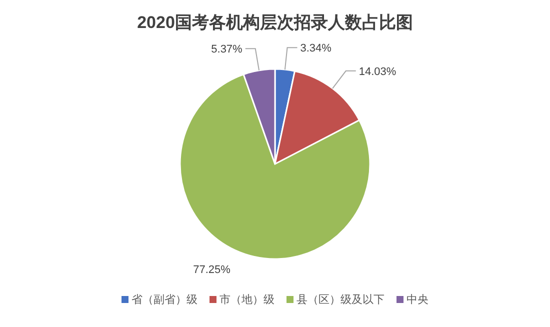  Describe the element at coordinates (165, 299) in the screenshot. I see `legend-label: 省（副省）级` at that location.